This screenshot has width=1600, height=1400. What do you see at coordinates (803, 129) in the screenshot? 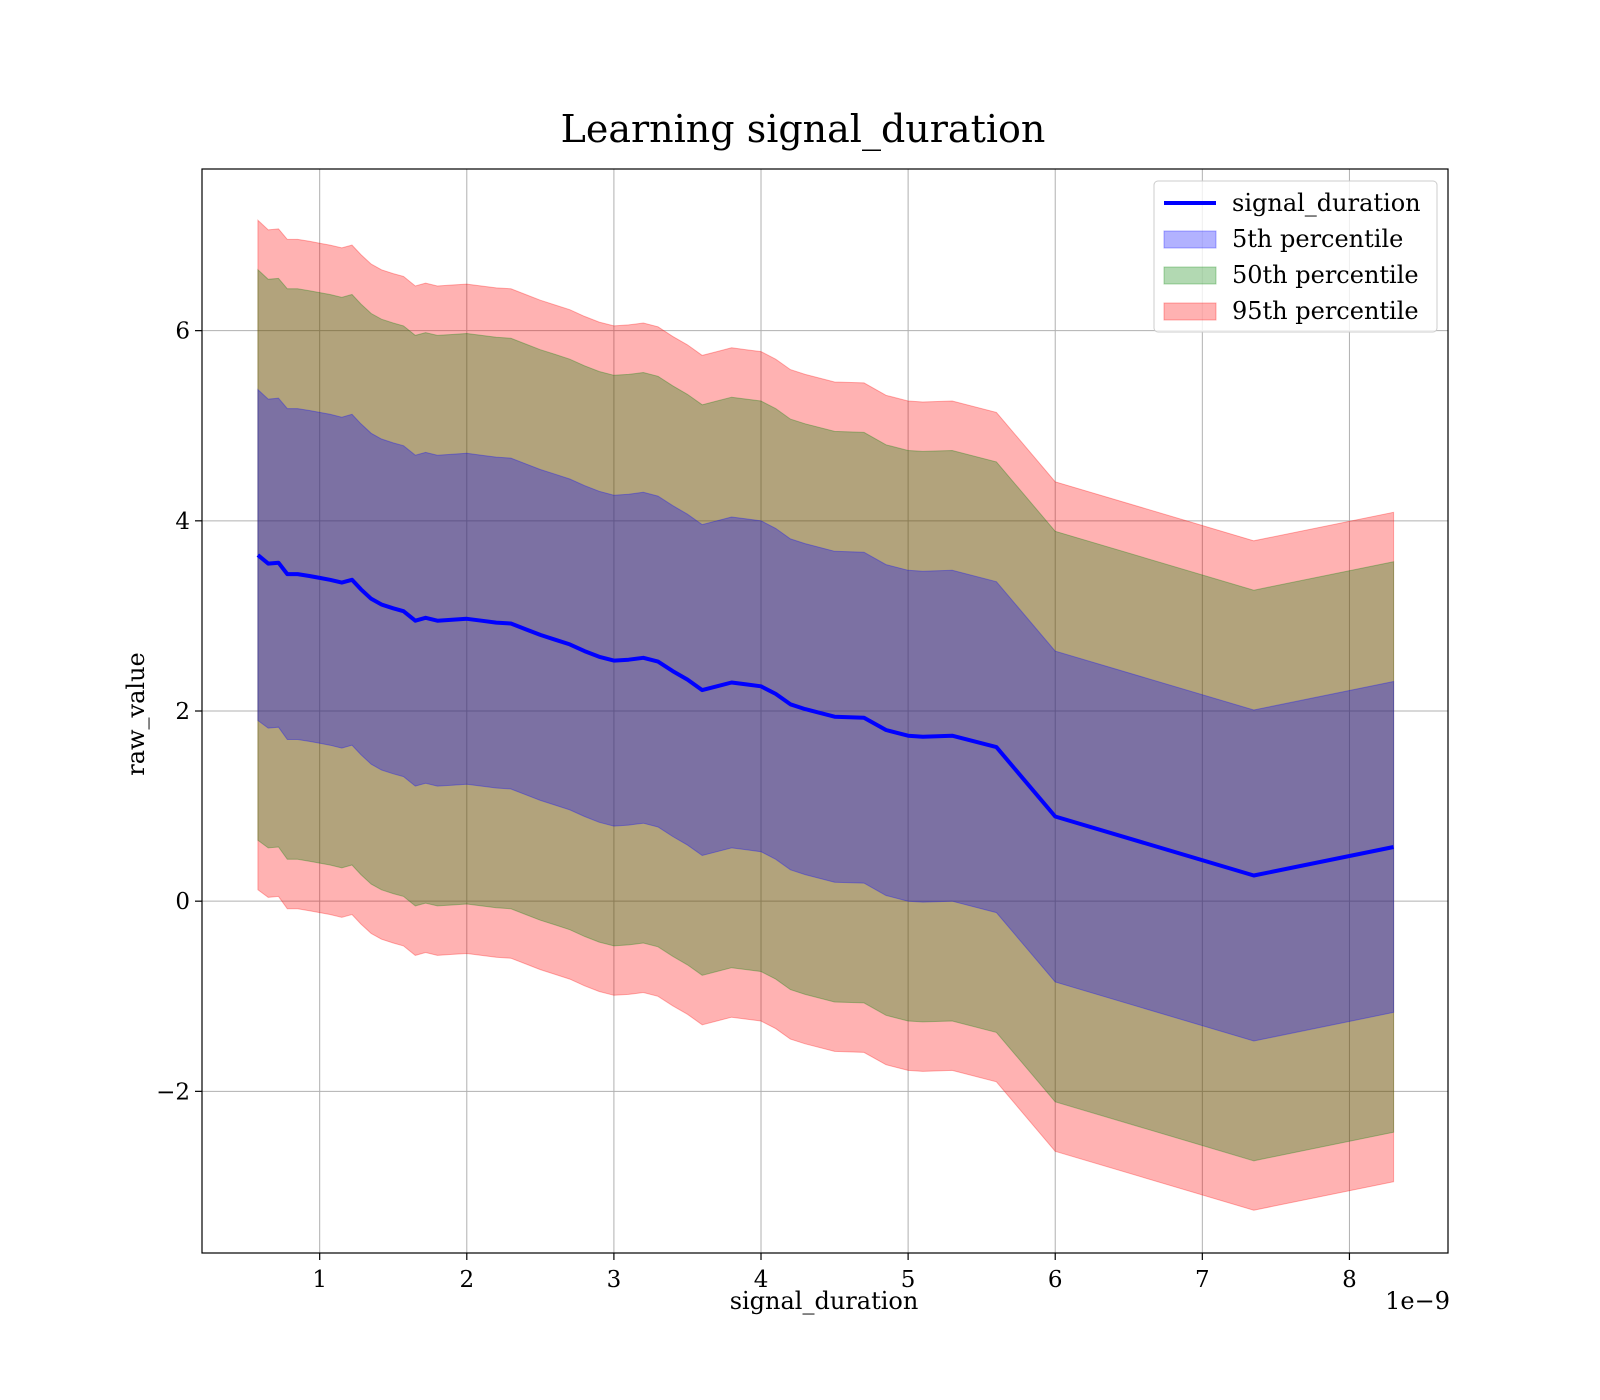
I see `chart-title: Learning signal_duration` at bounding box center [803, 129].